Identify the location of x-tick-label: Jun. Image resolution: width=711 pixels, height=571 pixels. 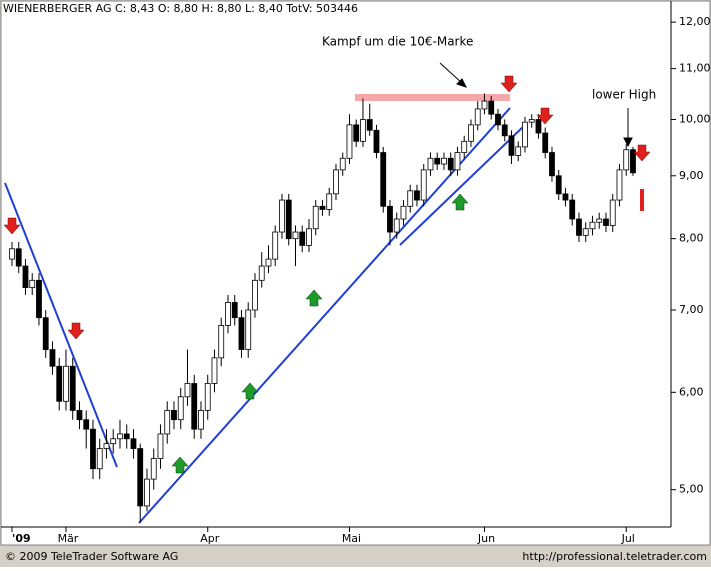
(486, 538).